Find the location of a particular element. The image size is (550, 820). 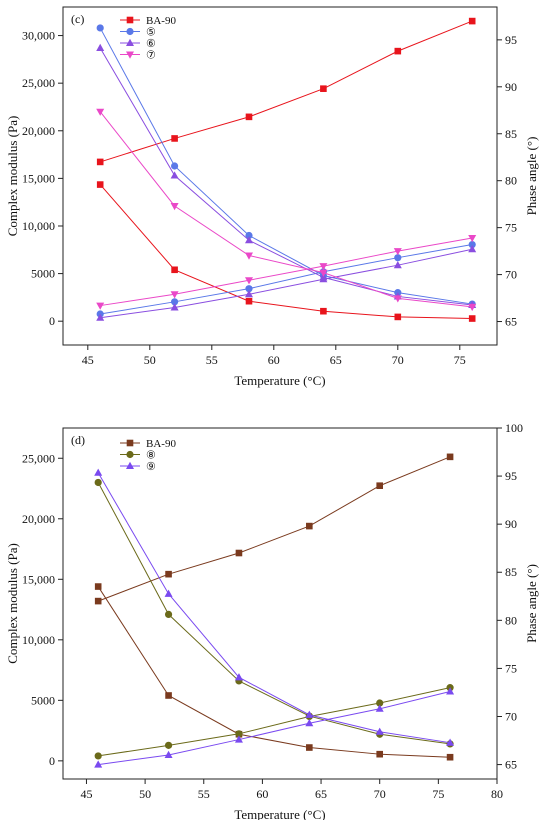

panel-label: (d) is located at coordinates (78, 440).